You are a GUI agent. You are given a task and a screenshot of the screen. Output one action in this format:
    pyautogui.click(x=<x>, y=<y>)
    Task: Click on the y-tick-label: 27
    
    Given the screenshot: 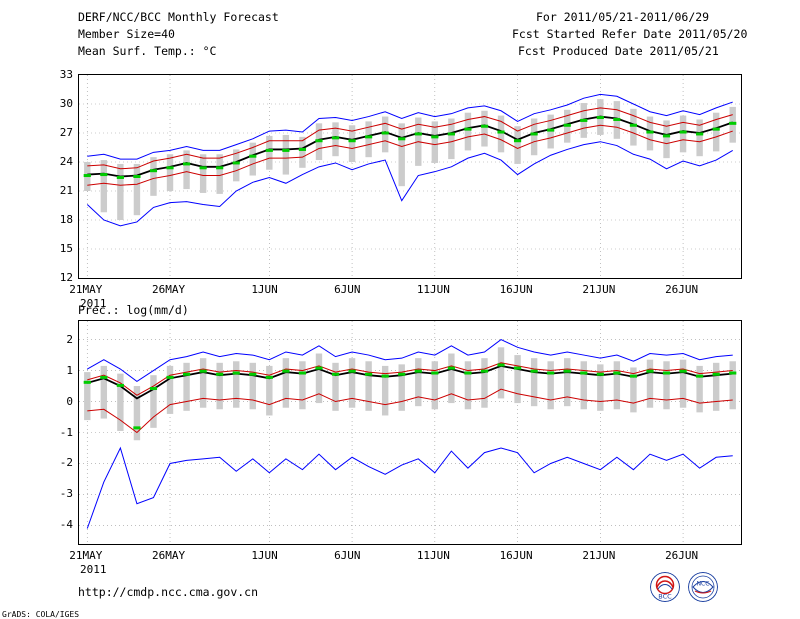 What is the action you would take?
    pyautogui.click(x=66, y=132)
    